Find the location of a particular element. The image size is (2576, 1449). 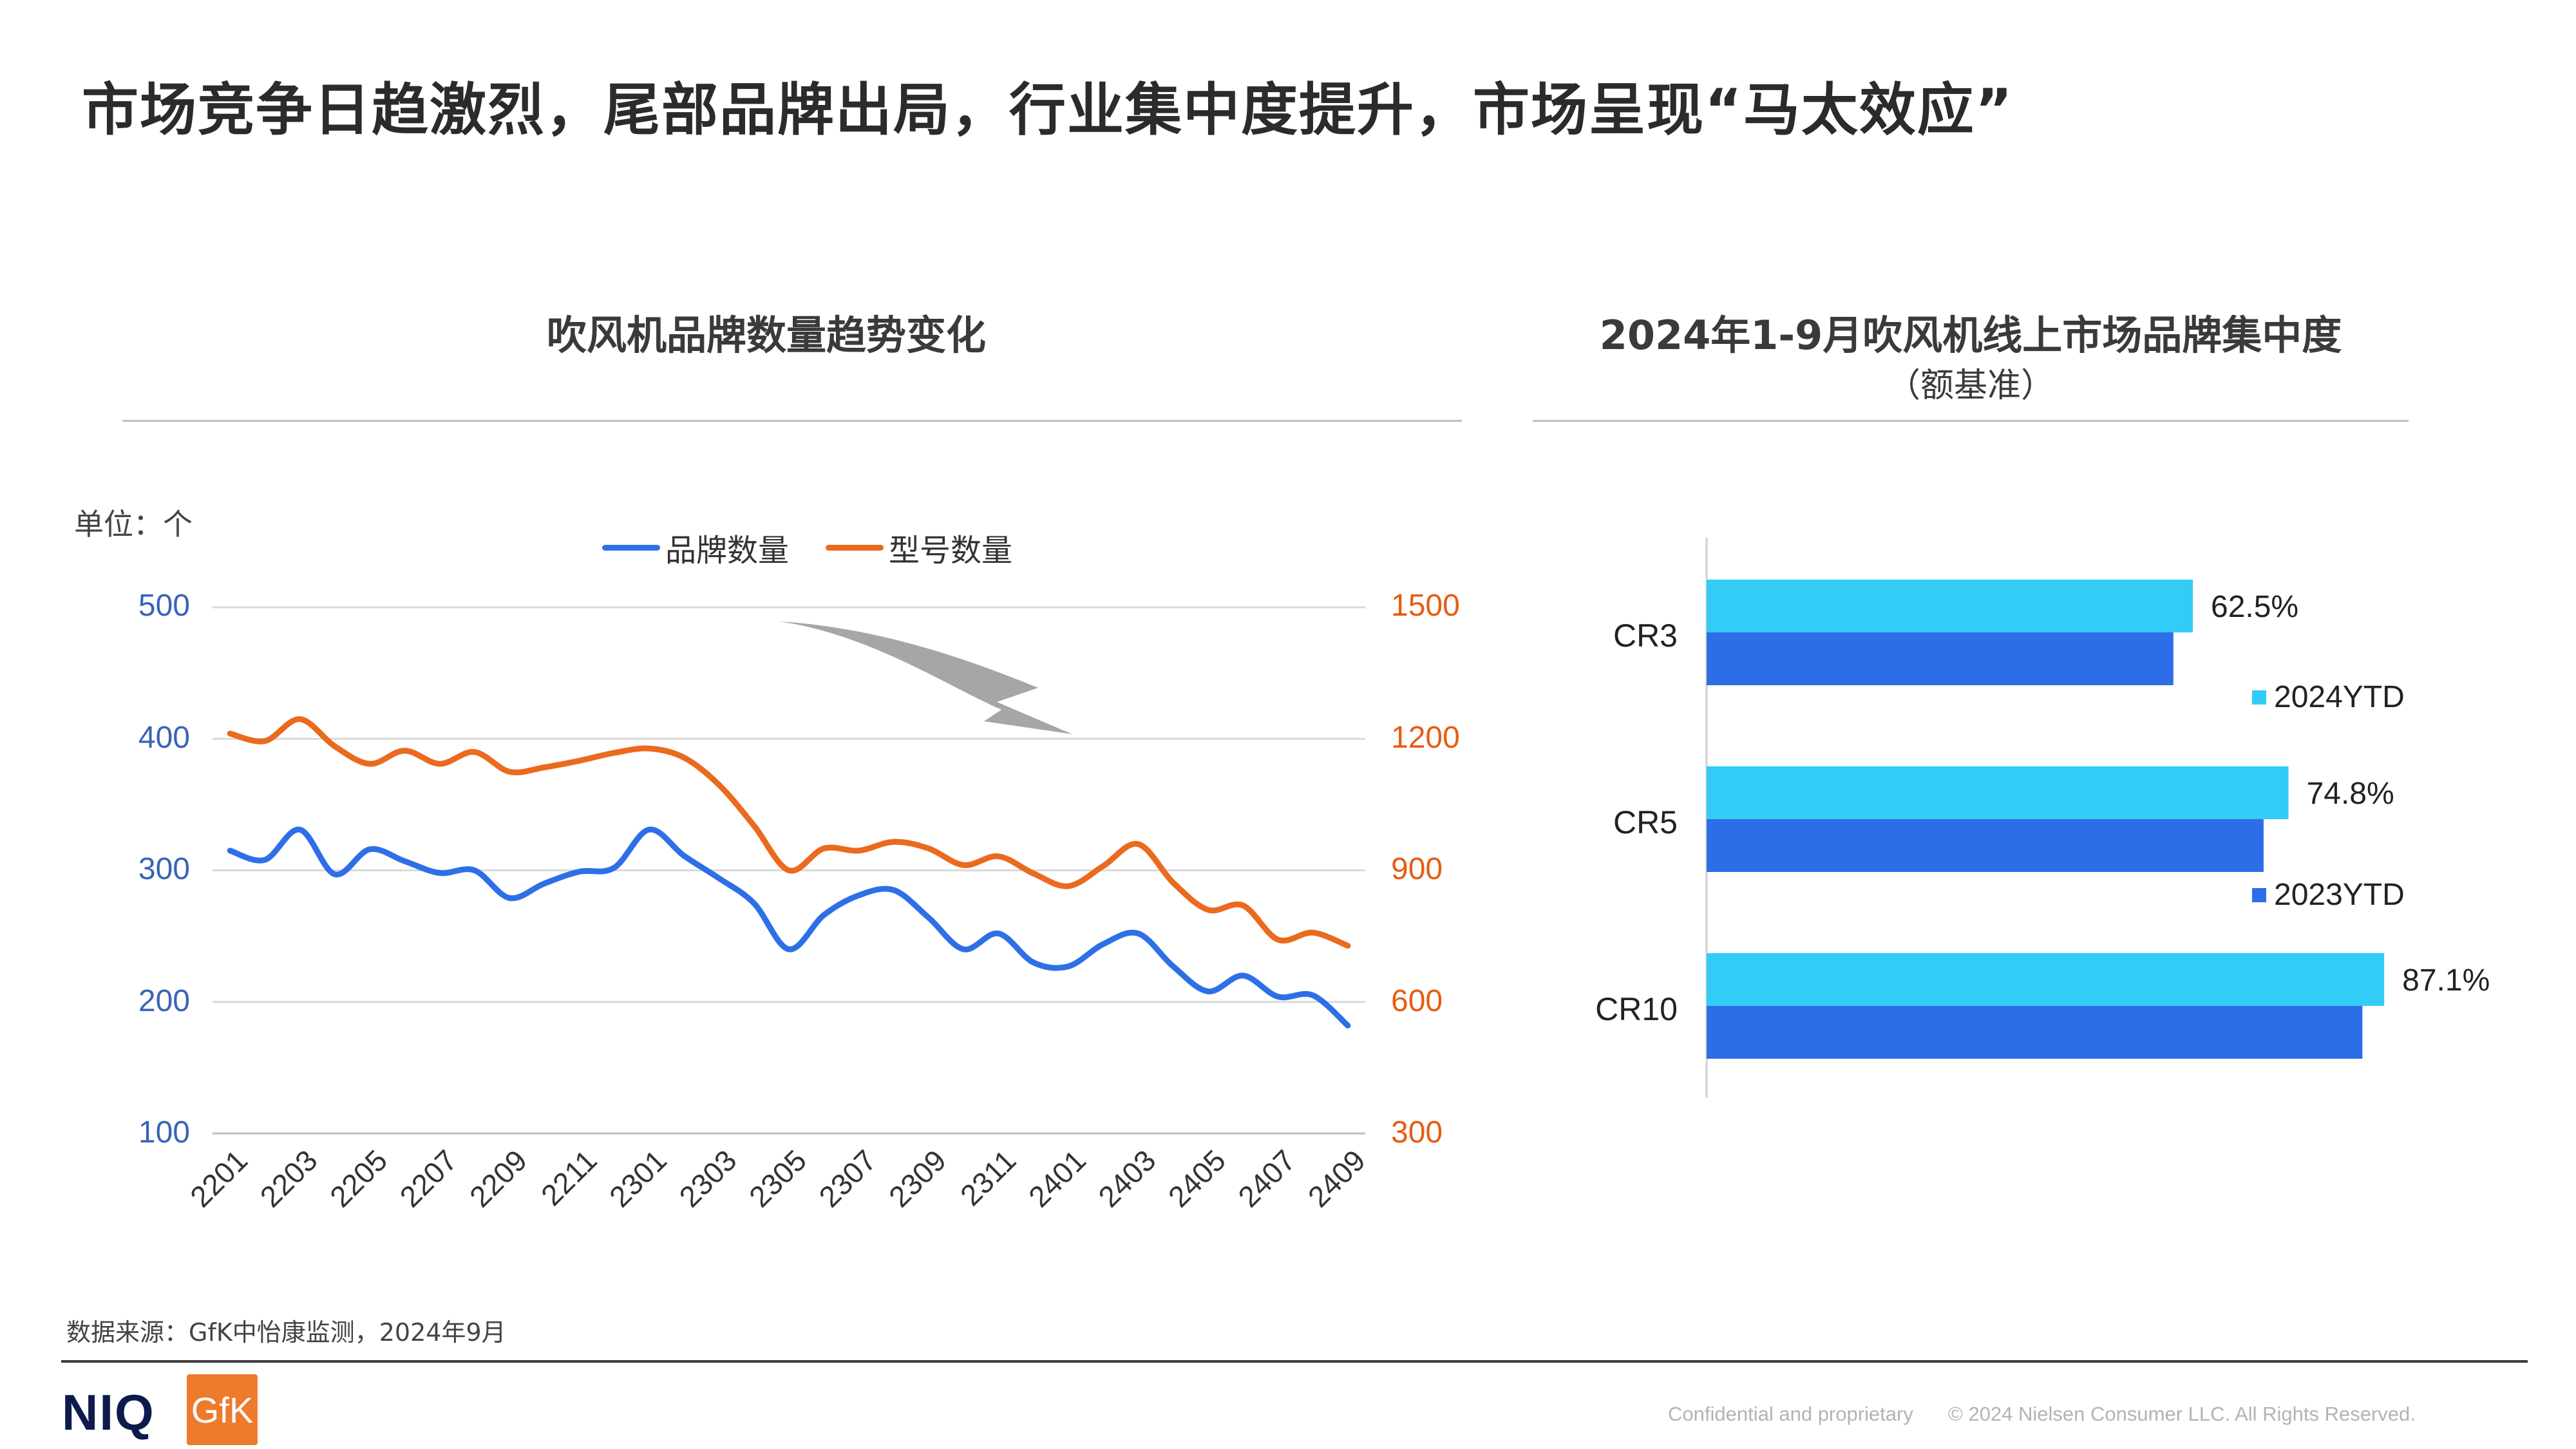

bar-value-label: 62.5% is located at coordinates (2254, 607).